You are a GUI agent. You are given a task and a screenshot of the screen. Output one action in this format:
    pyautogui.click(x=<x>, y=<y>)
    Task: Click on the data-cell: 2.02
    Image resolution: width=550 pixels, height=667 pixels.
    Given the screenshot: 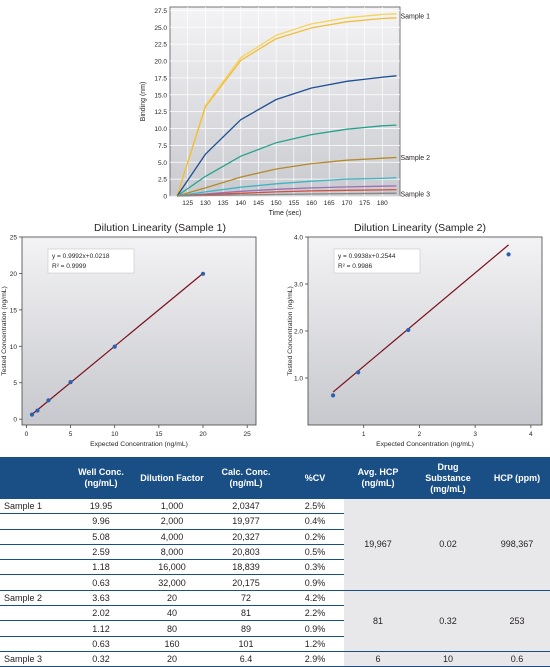 What is the action you would take?
    pyautogui.click(x=101, y=613)
    